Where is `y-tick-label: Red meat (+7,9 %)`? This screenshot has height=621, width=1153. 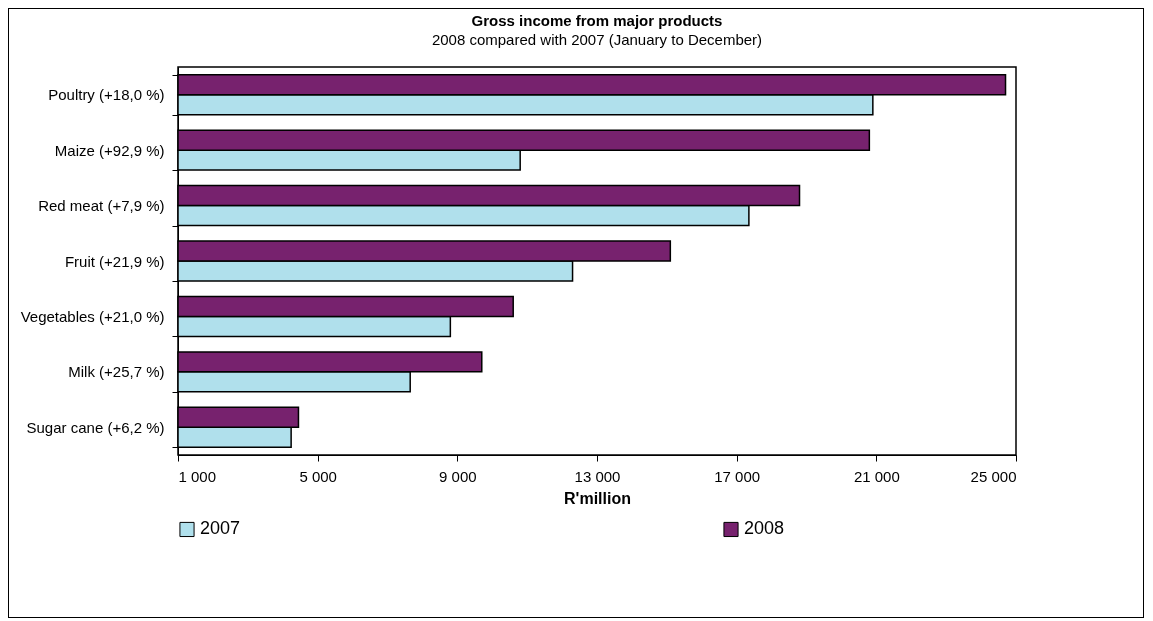
y-tick-label: Red meat (+7,9 %) is located at coordinates (101, 206).